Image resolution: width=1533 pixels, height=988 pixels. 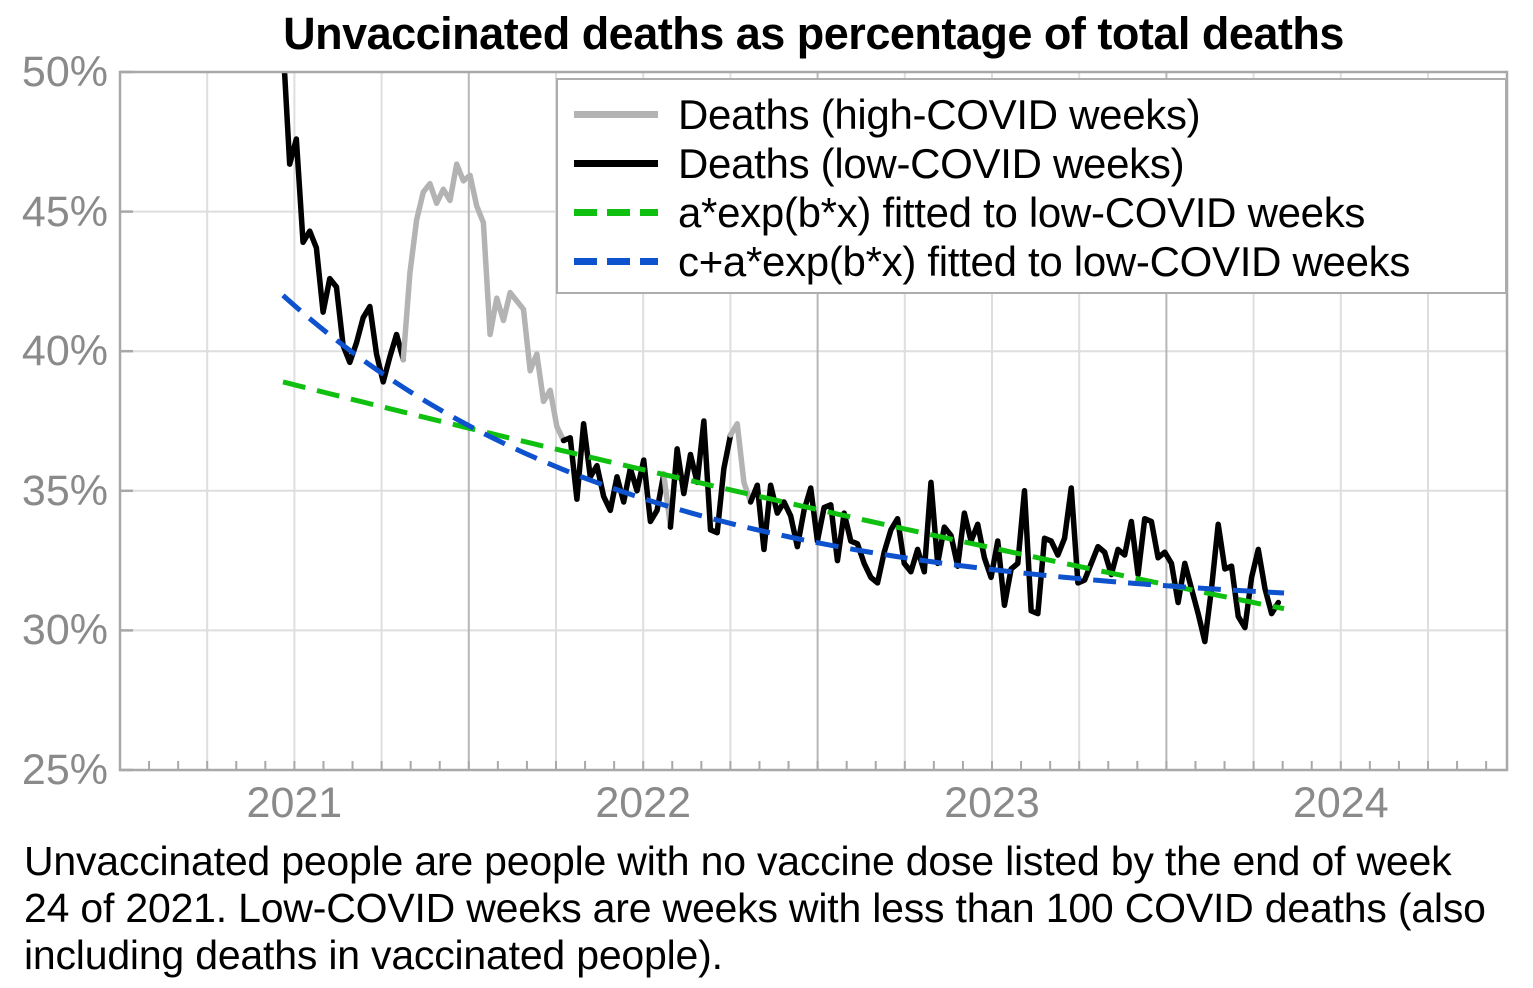 What do you see at coordinates (1044, 261) in the screenshot?
I see `legend-label: c+a*exp(b*x) fitted to low-COVID weeks` at bounding box center [1044, 261].